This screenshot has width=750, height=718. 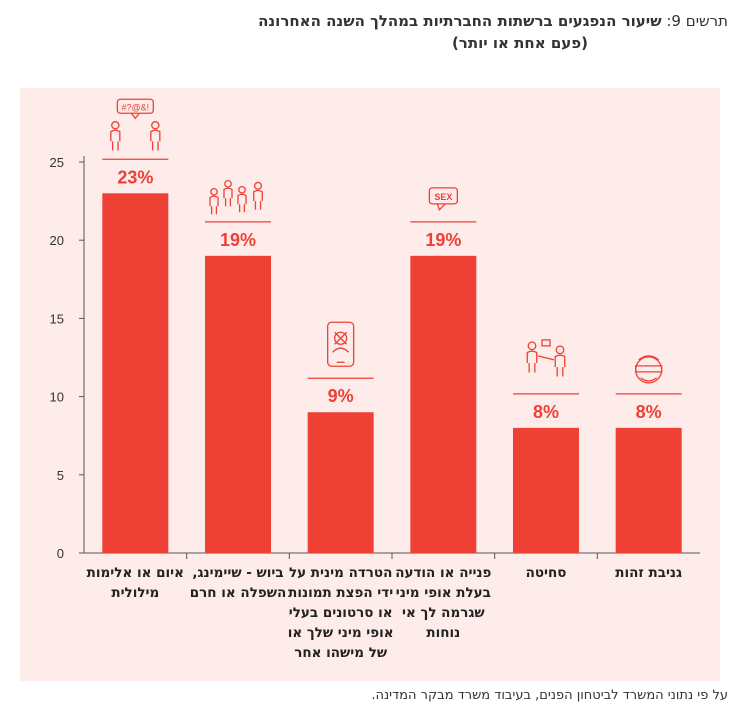 What do you see at coordinates (238, 593) in the screenshot?
I see `category-label: השפלה או חרם` at bounding box center [238, 593].